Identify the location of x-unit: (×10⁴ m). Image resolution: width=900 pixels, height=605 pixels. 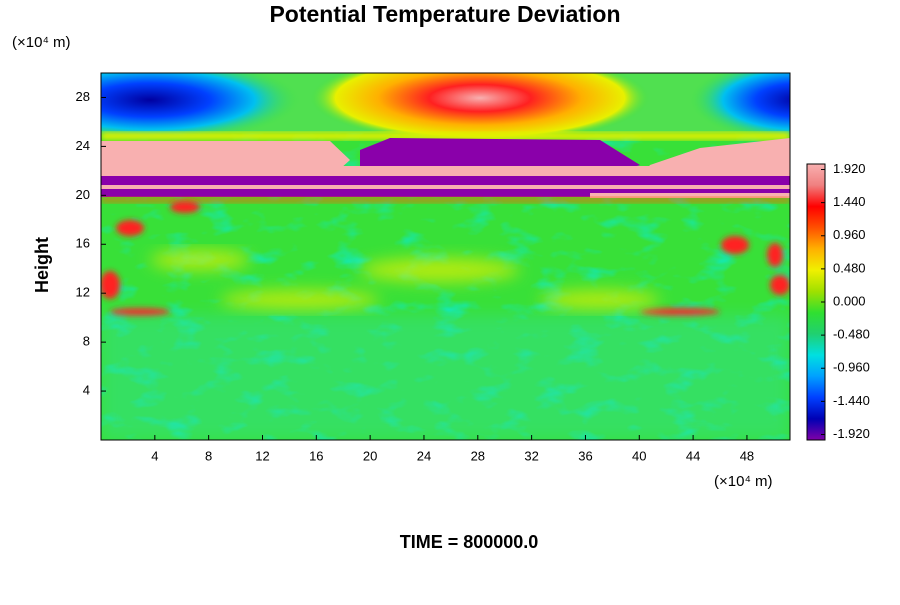
(743, 481).